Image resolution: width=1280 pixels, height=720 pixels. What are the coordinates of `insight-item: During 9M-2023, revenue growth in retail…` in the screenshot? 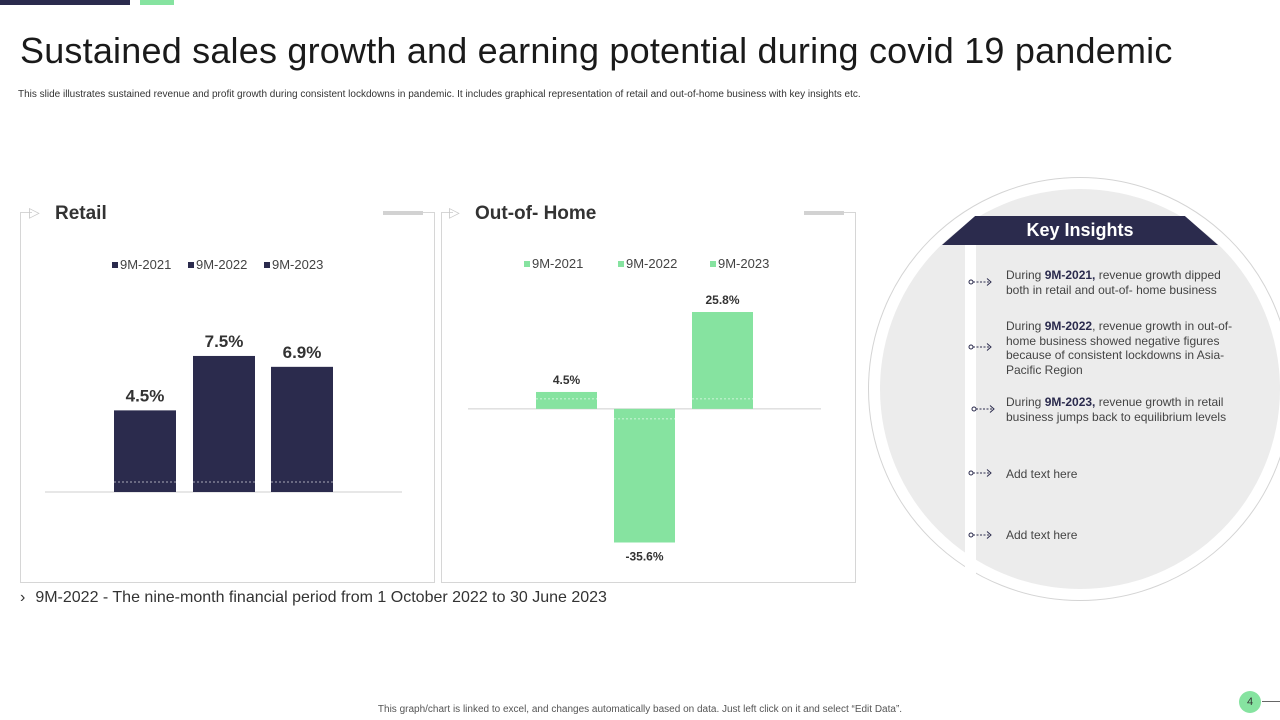 It's located at (1126, 409).